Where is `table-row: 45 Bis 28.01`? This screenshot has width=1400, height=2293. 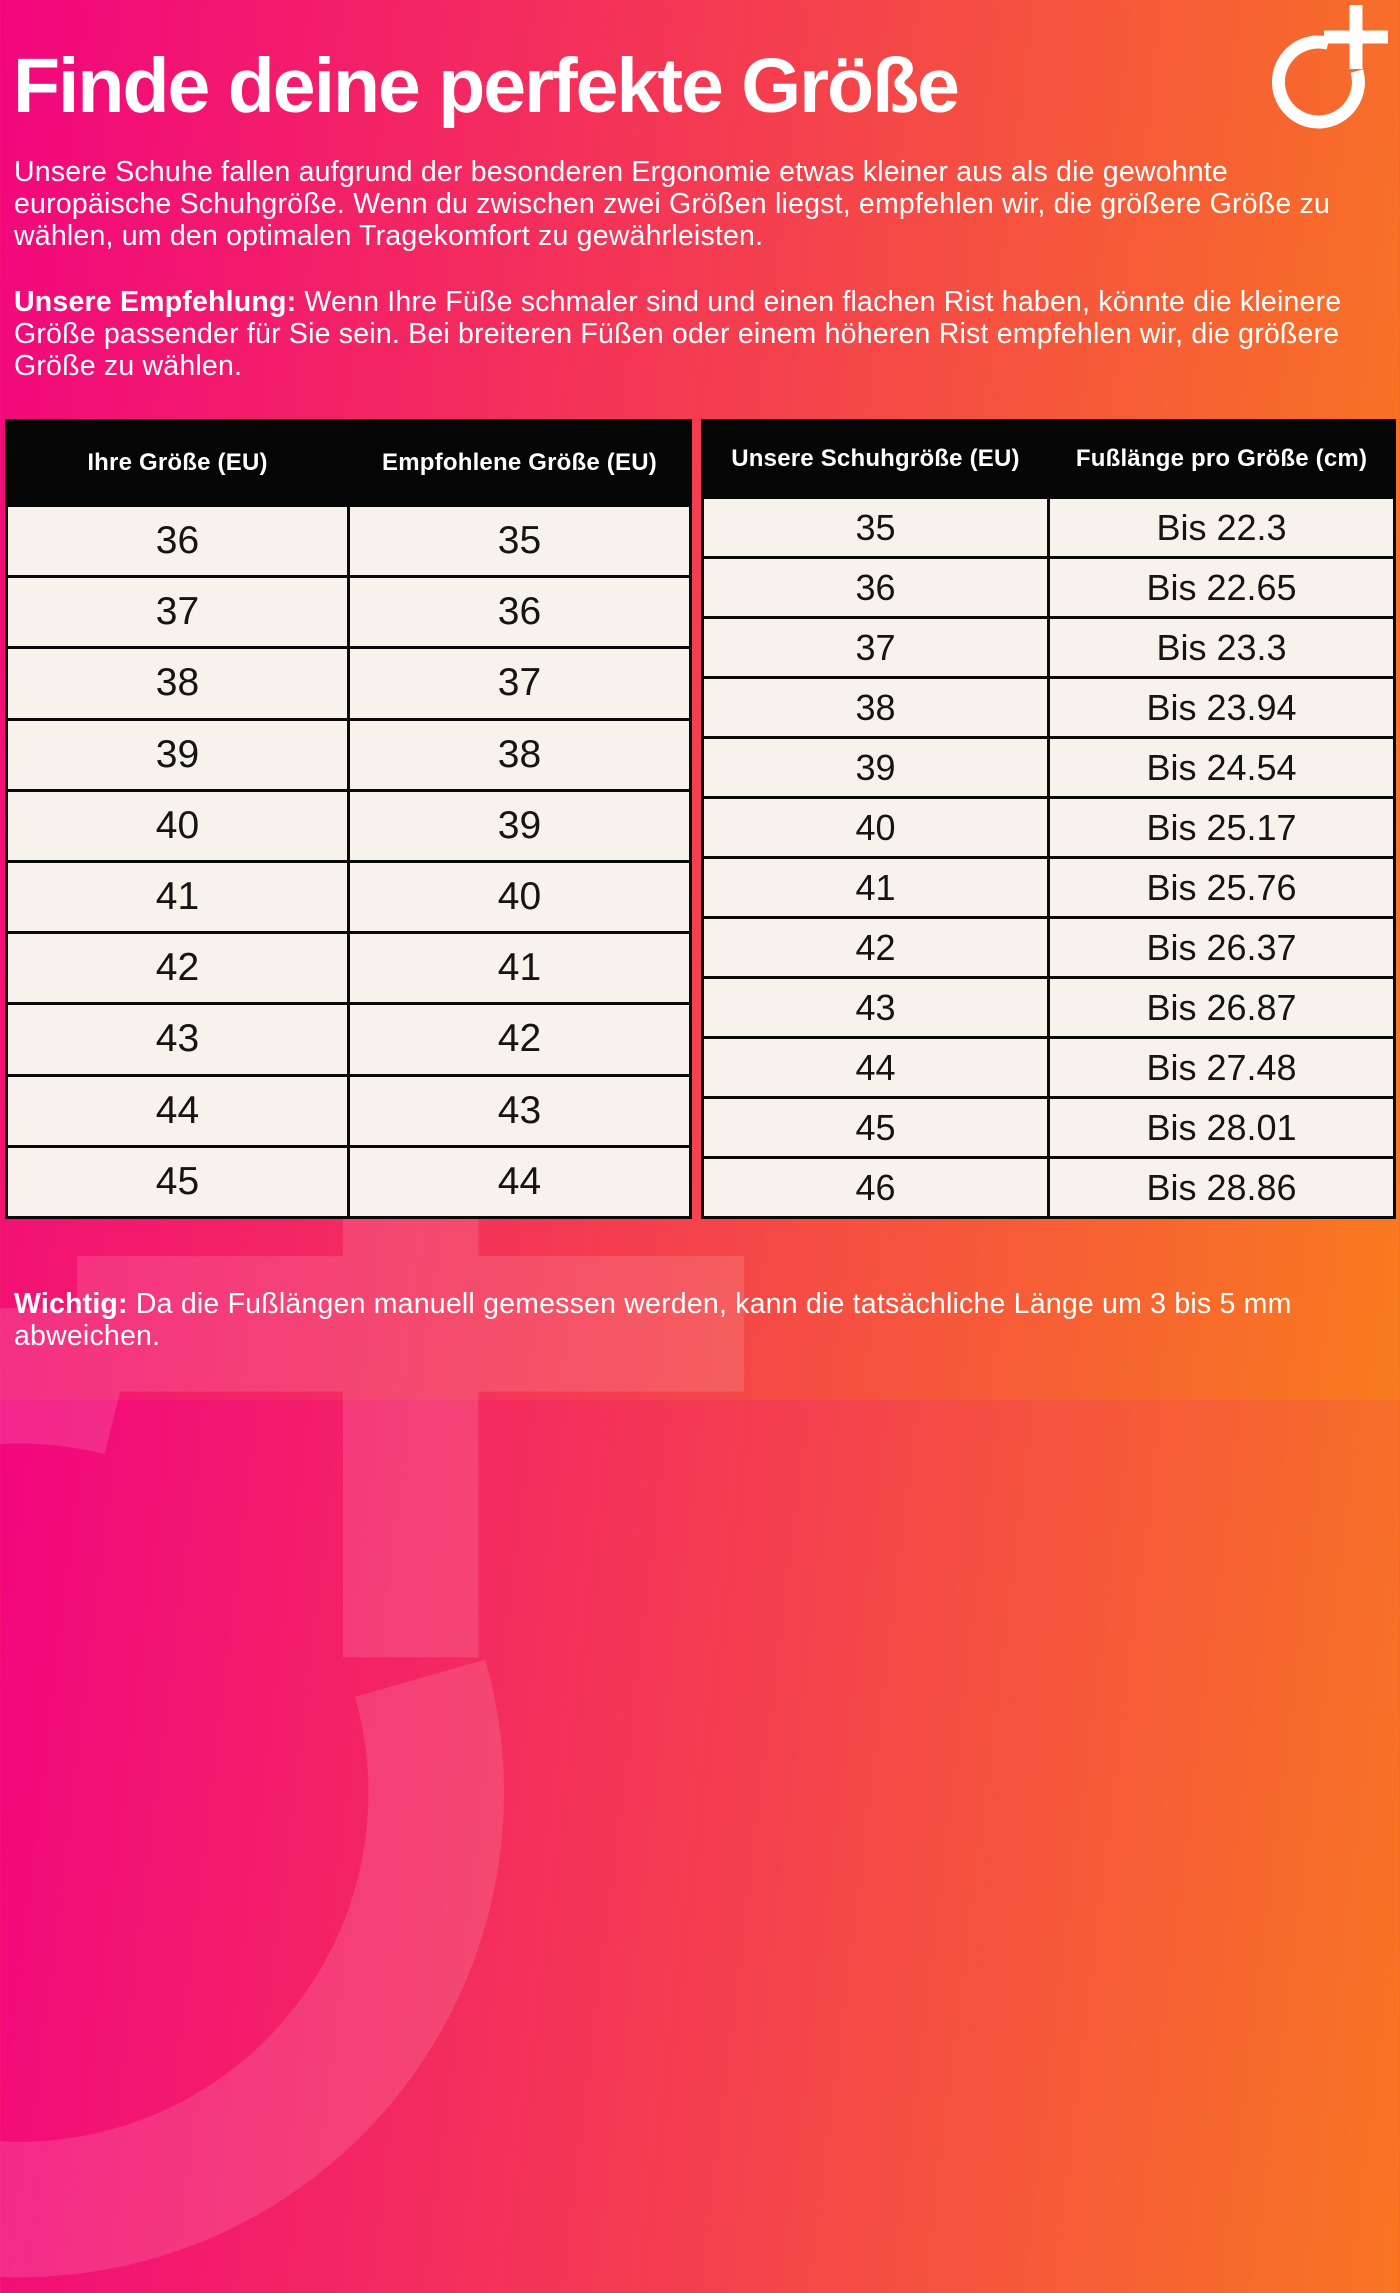
table-row: 45 Bis 28.01 is located at coordinates (1048, 1127).